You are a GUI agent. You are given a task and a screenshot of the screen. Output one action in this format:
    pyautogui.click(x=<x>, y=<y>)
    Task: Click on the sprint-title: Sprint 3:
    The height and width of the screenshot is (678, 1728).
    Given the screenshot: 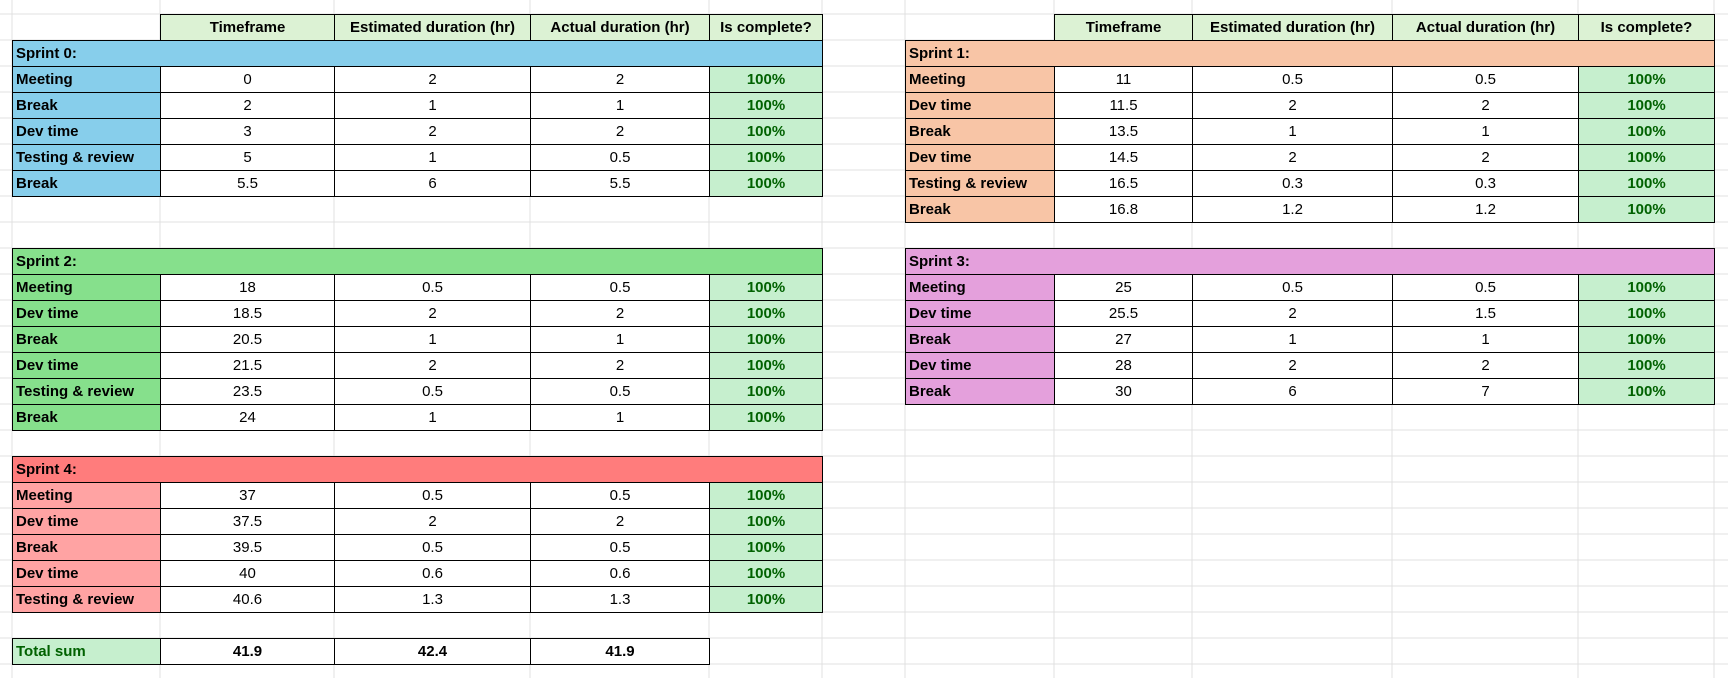 What is the action you would take?
    pyautogui.click(x=1310, y=261)
    